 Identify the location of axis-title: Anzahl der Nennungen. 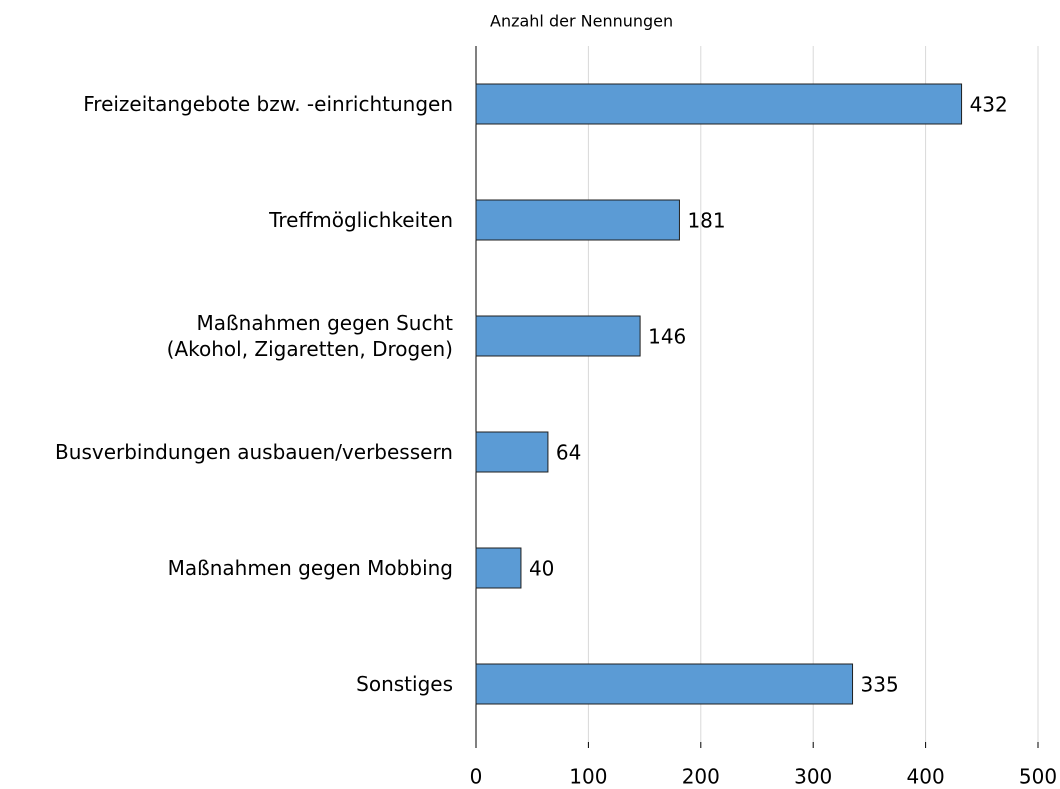
(581, 21).